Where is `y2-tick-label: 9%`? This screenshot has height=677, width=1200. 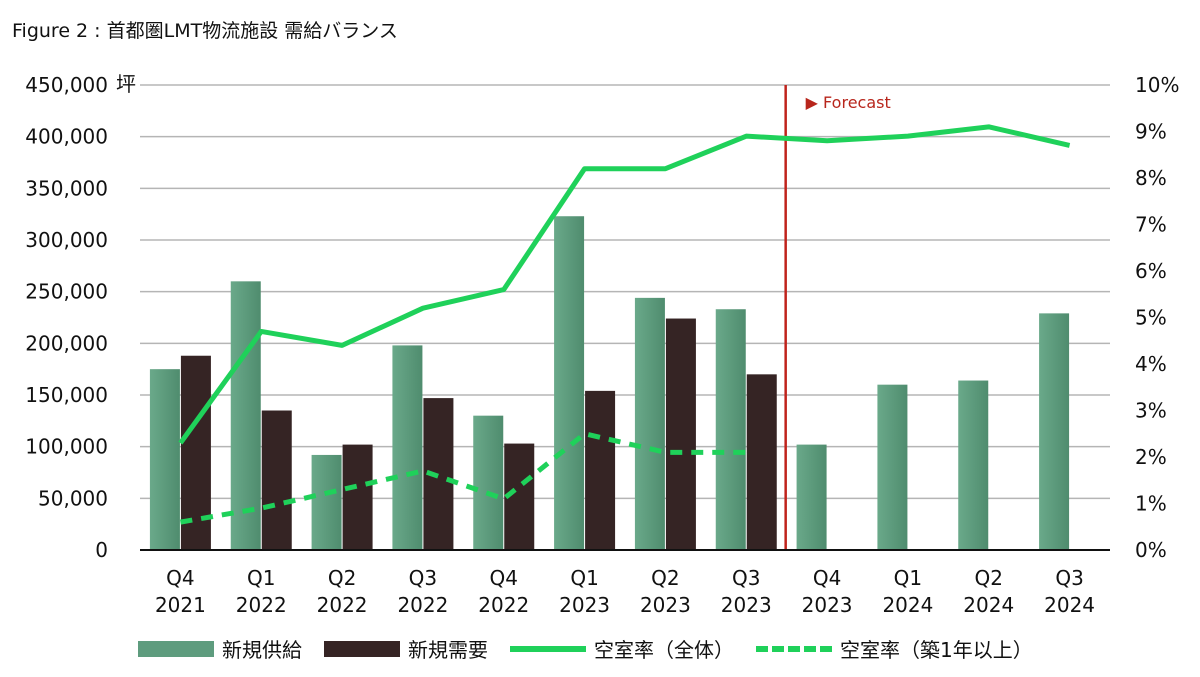
y2-tick-label: 9% is located at coordinates (1151, 132).